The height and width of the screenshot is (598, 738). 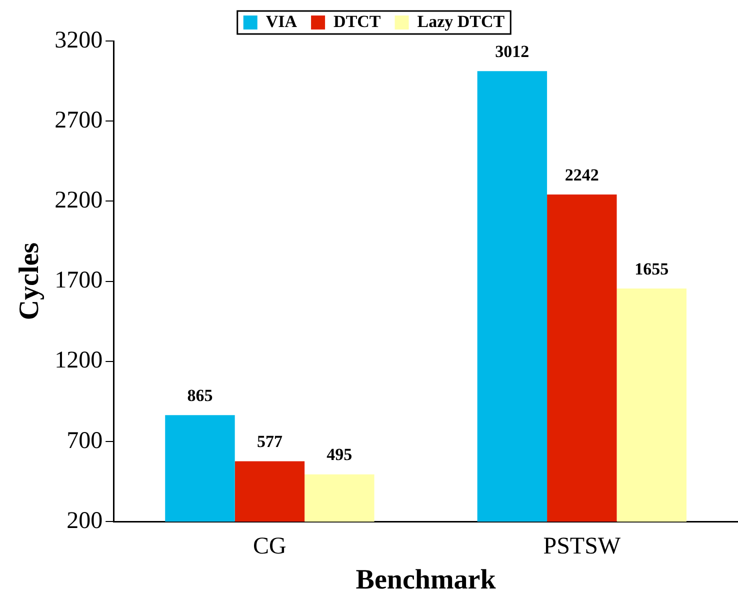 I want to click on y-tick-label: 700, so click(x=84, y=441).